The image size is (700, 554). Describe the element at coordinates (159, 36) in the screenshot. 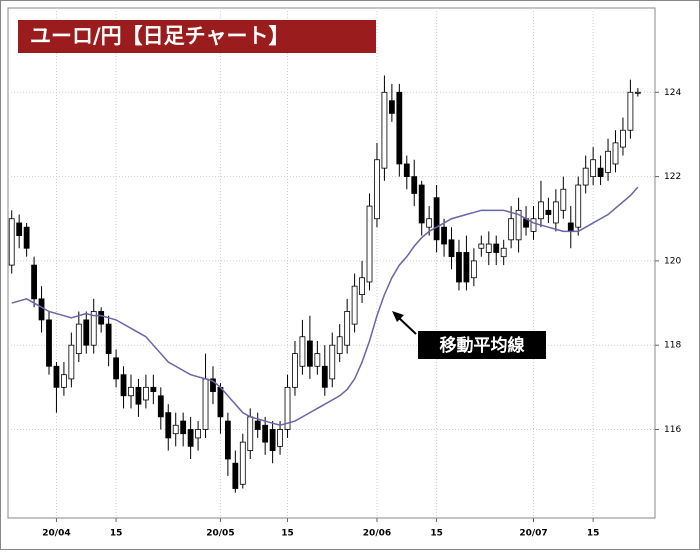

I see `chart-title: ユーロ/円【日足チャート】` at that location.